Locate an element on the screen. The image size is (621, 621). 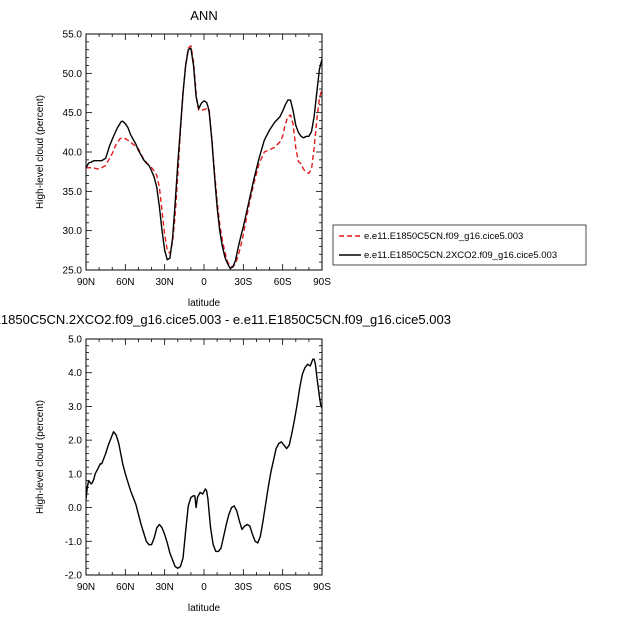
y-tick-label: 30.0 is located at coordinates (73, 231).